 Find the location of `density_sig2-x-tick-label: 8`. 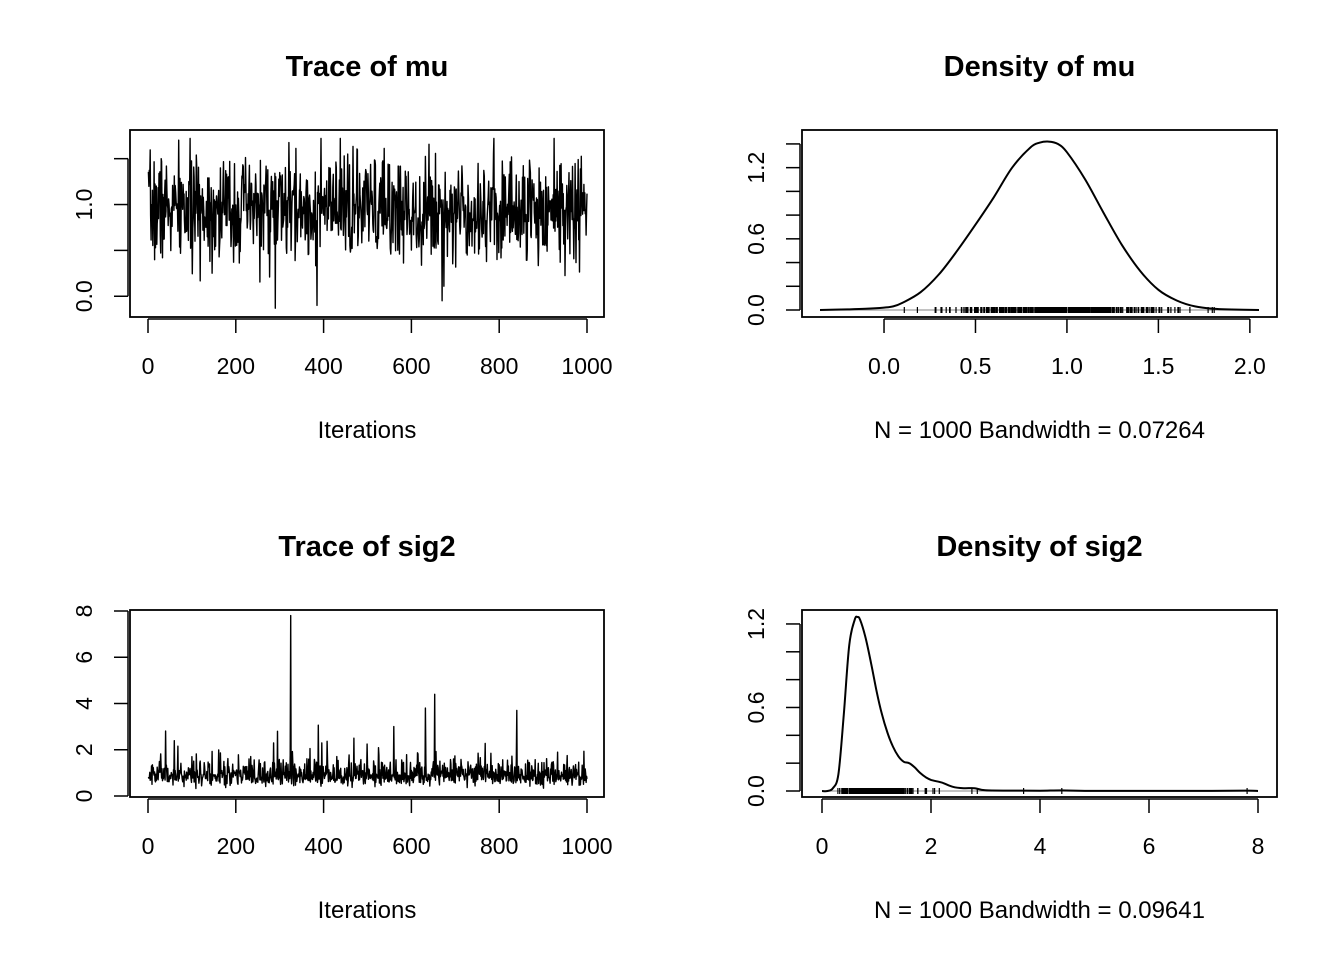

density_sig2-x-tick-label: 8 is located at coordinates (1258, 846).